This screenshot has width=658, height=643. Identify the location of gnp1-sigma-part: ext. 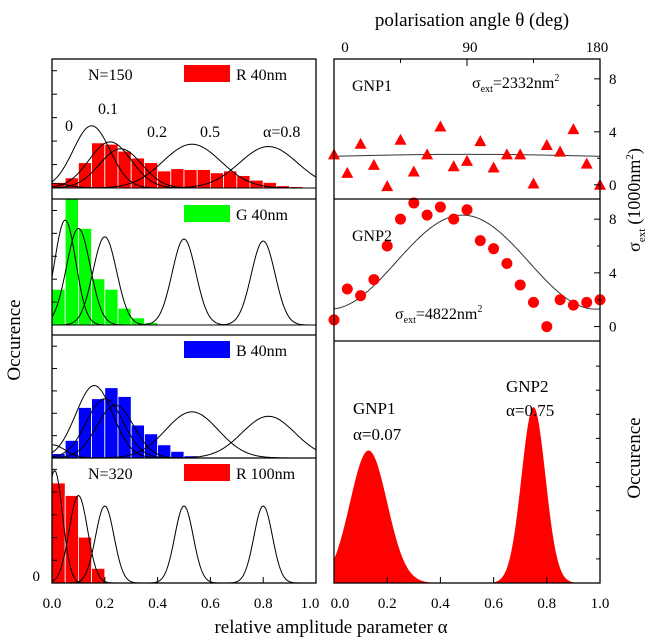
(487, 89).